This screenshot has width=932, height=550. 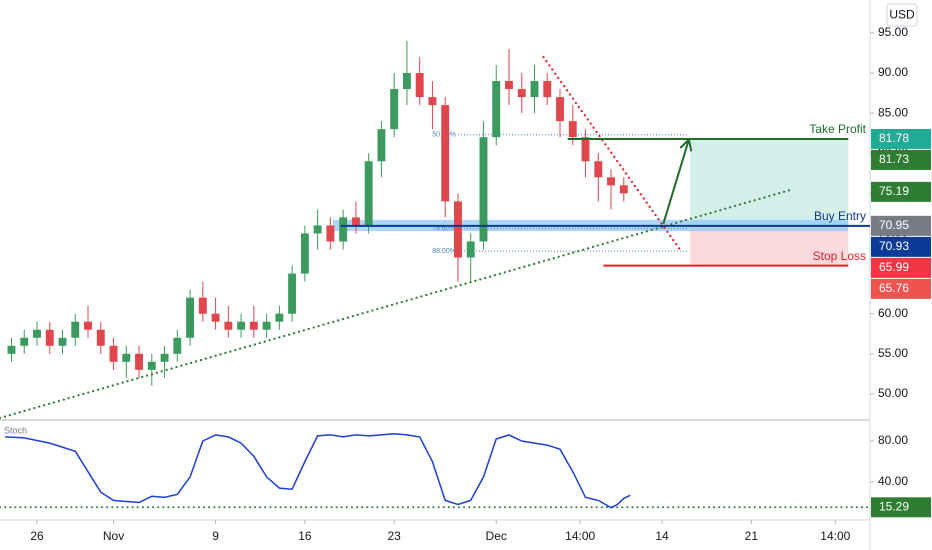 I want to click on x-tick-label: 9, so click(x=215, y=536).